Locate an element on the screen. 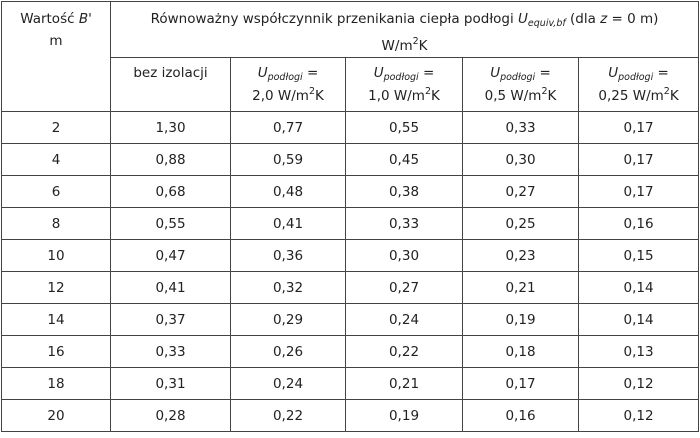  text-segment: (dla is located at coordinates (583, 19).